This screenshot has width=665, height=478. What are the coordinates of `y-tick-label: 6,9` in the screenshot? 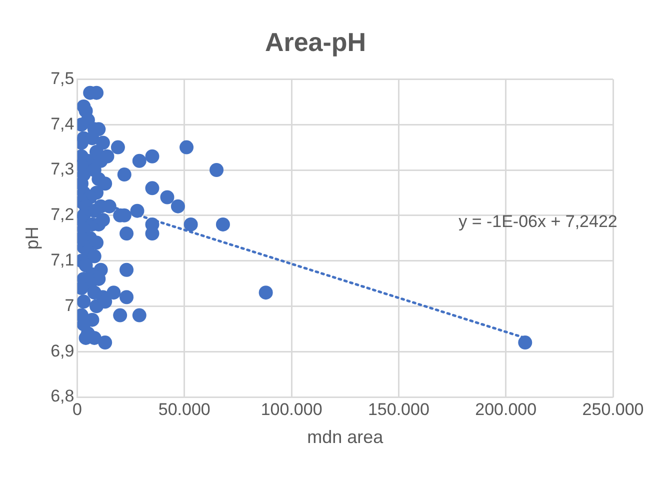 It's located at (62, 350).